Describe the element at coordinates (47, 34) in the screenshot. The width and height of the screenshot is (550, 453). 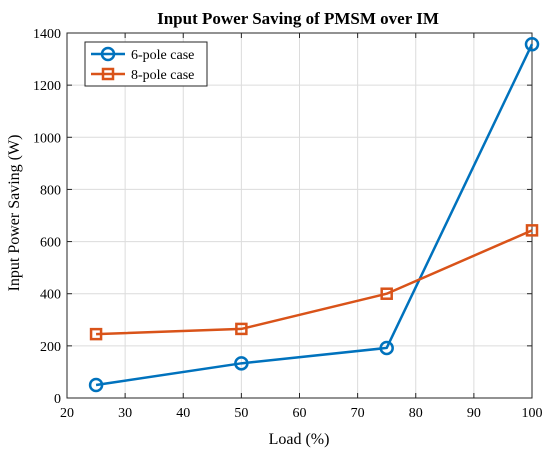
I see `y-tick-label: 1400` at that location.